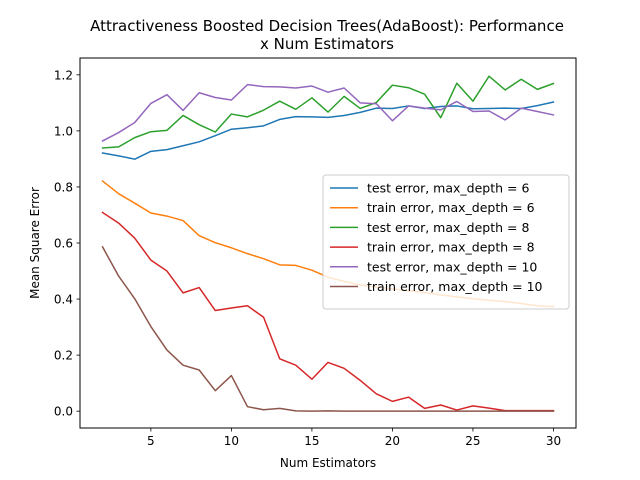  Describe the element at coordinates (455, 286) in the screenshot. I see `legend-label-5: train error, max_depth = 10` at that location.